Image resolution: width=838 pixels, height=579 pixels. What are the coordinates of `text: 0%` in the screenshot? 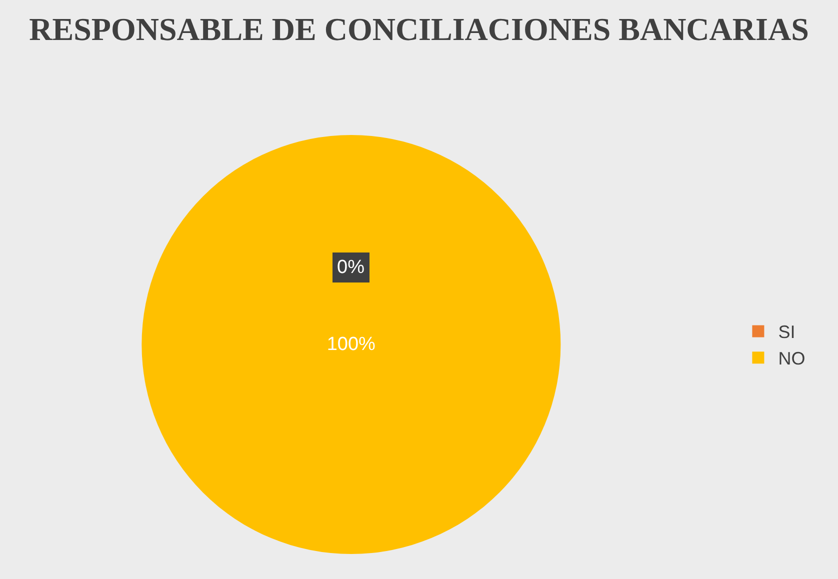 It's located at (350, 267).